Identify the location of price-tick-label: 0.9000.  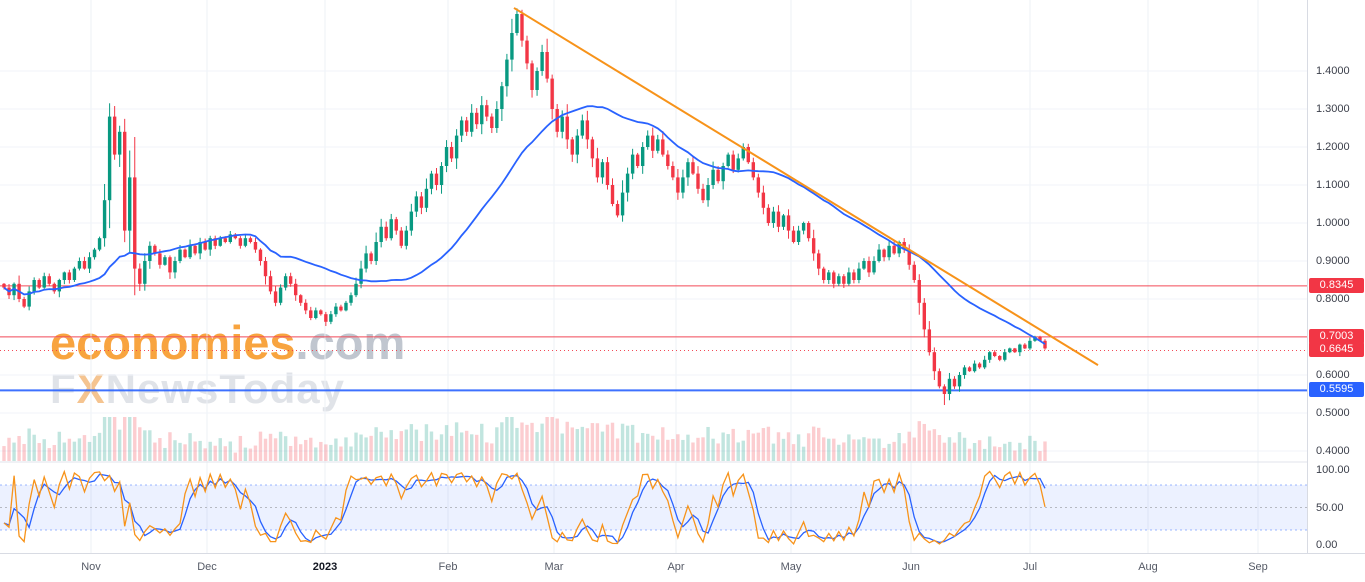
(1333, 261).